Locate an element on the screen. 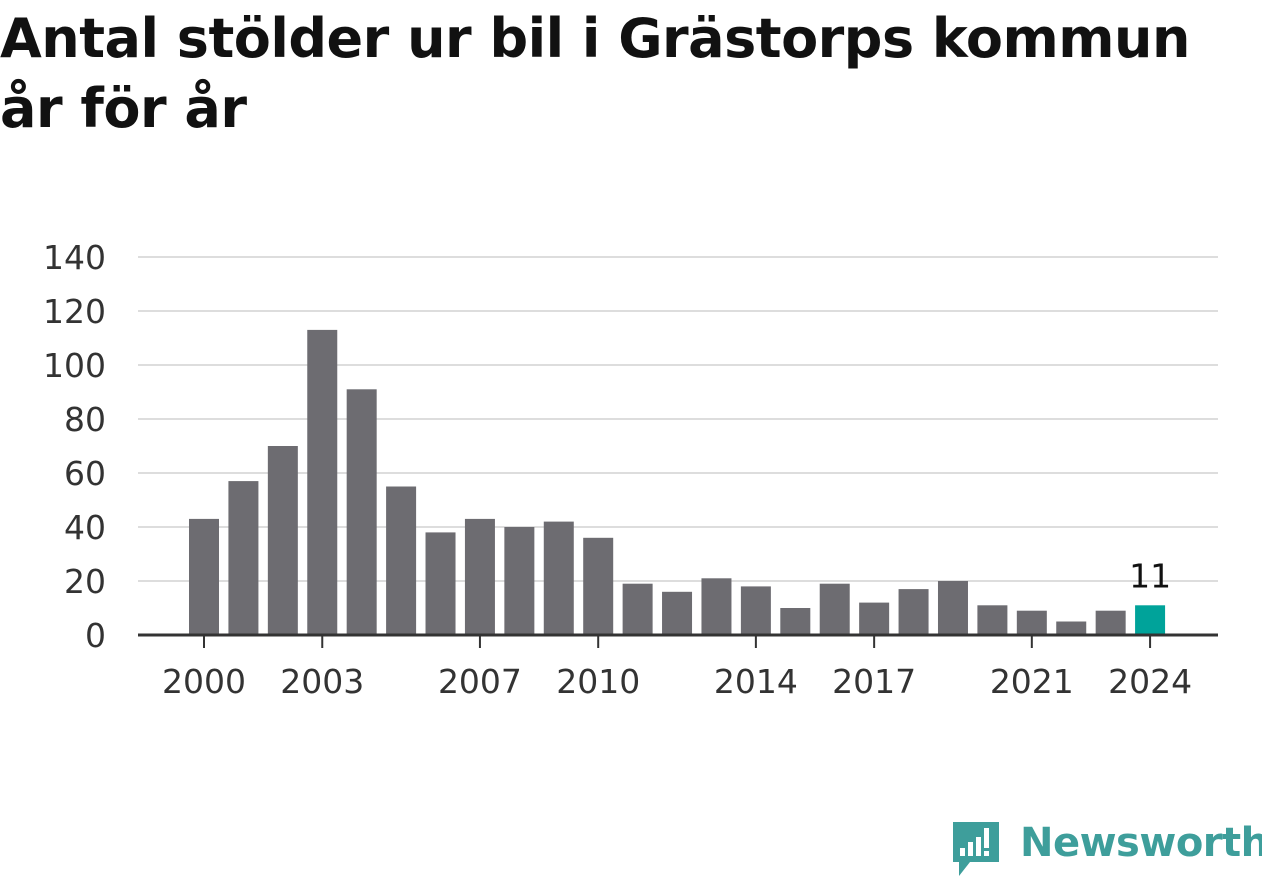 This screenshot has height=880, width=1262. y-tick-label: 140 is located at coordinates (74, 257).